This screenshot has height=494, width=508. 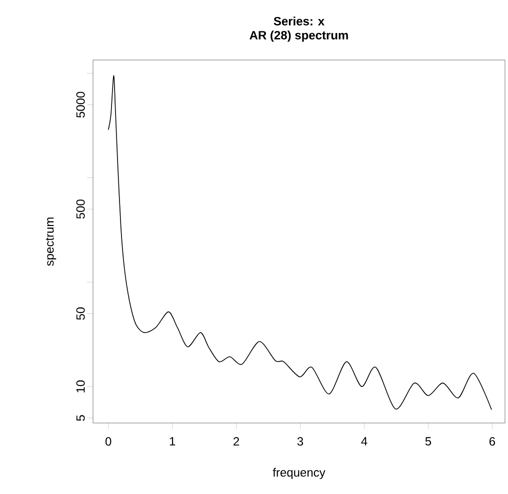 What do you see at coordinates (80, 418) in the screenshot?
I see `y-tick-label: 5` at bounding box center [80, 418].